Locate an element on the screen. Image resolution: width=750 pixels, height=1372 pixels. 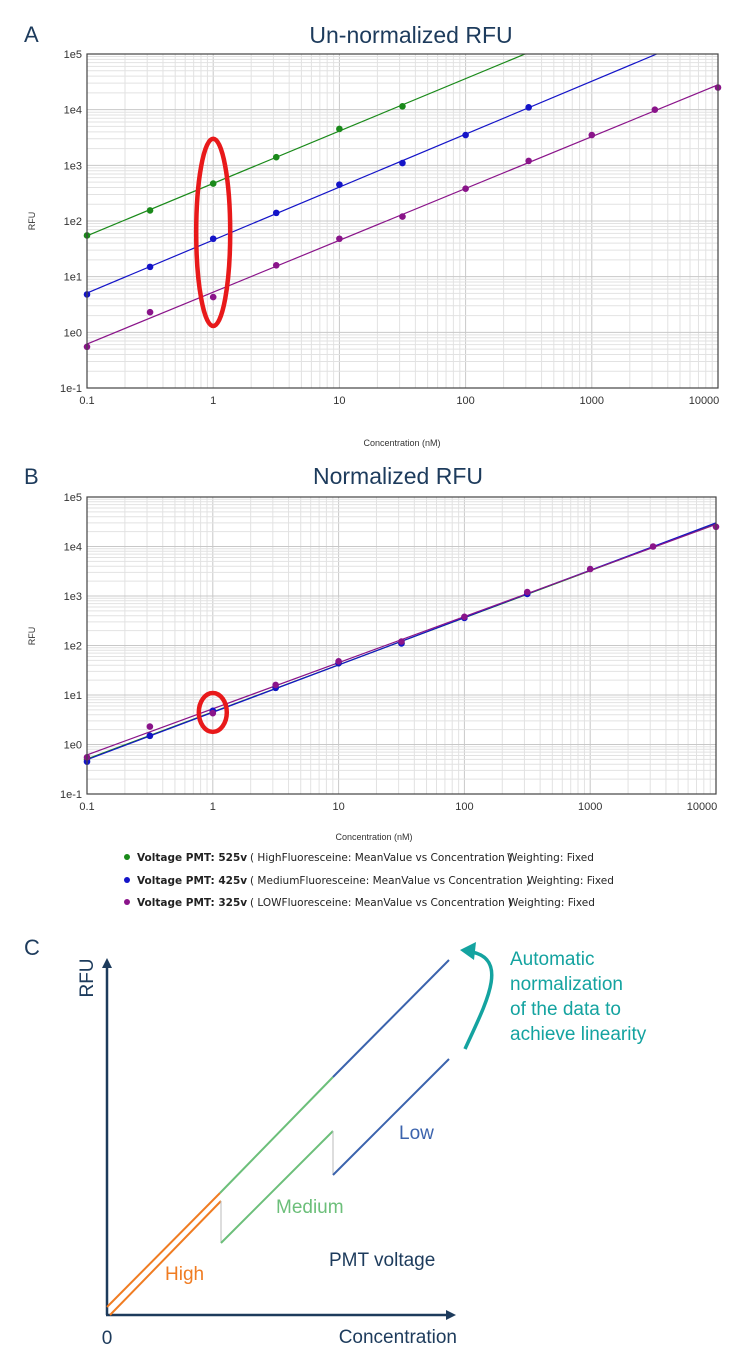
medium-line-normalized is located at coordinates (276, 1135).